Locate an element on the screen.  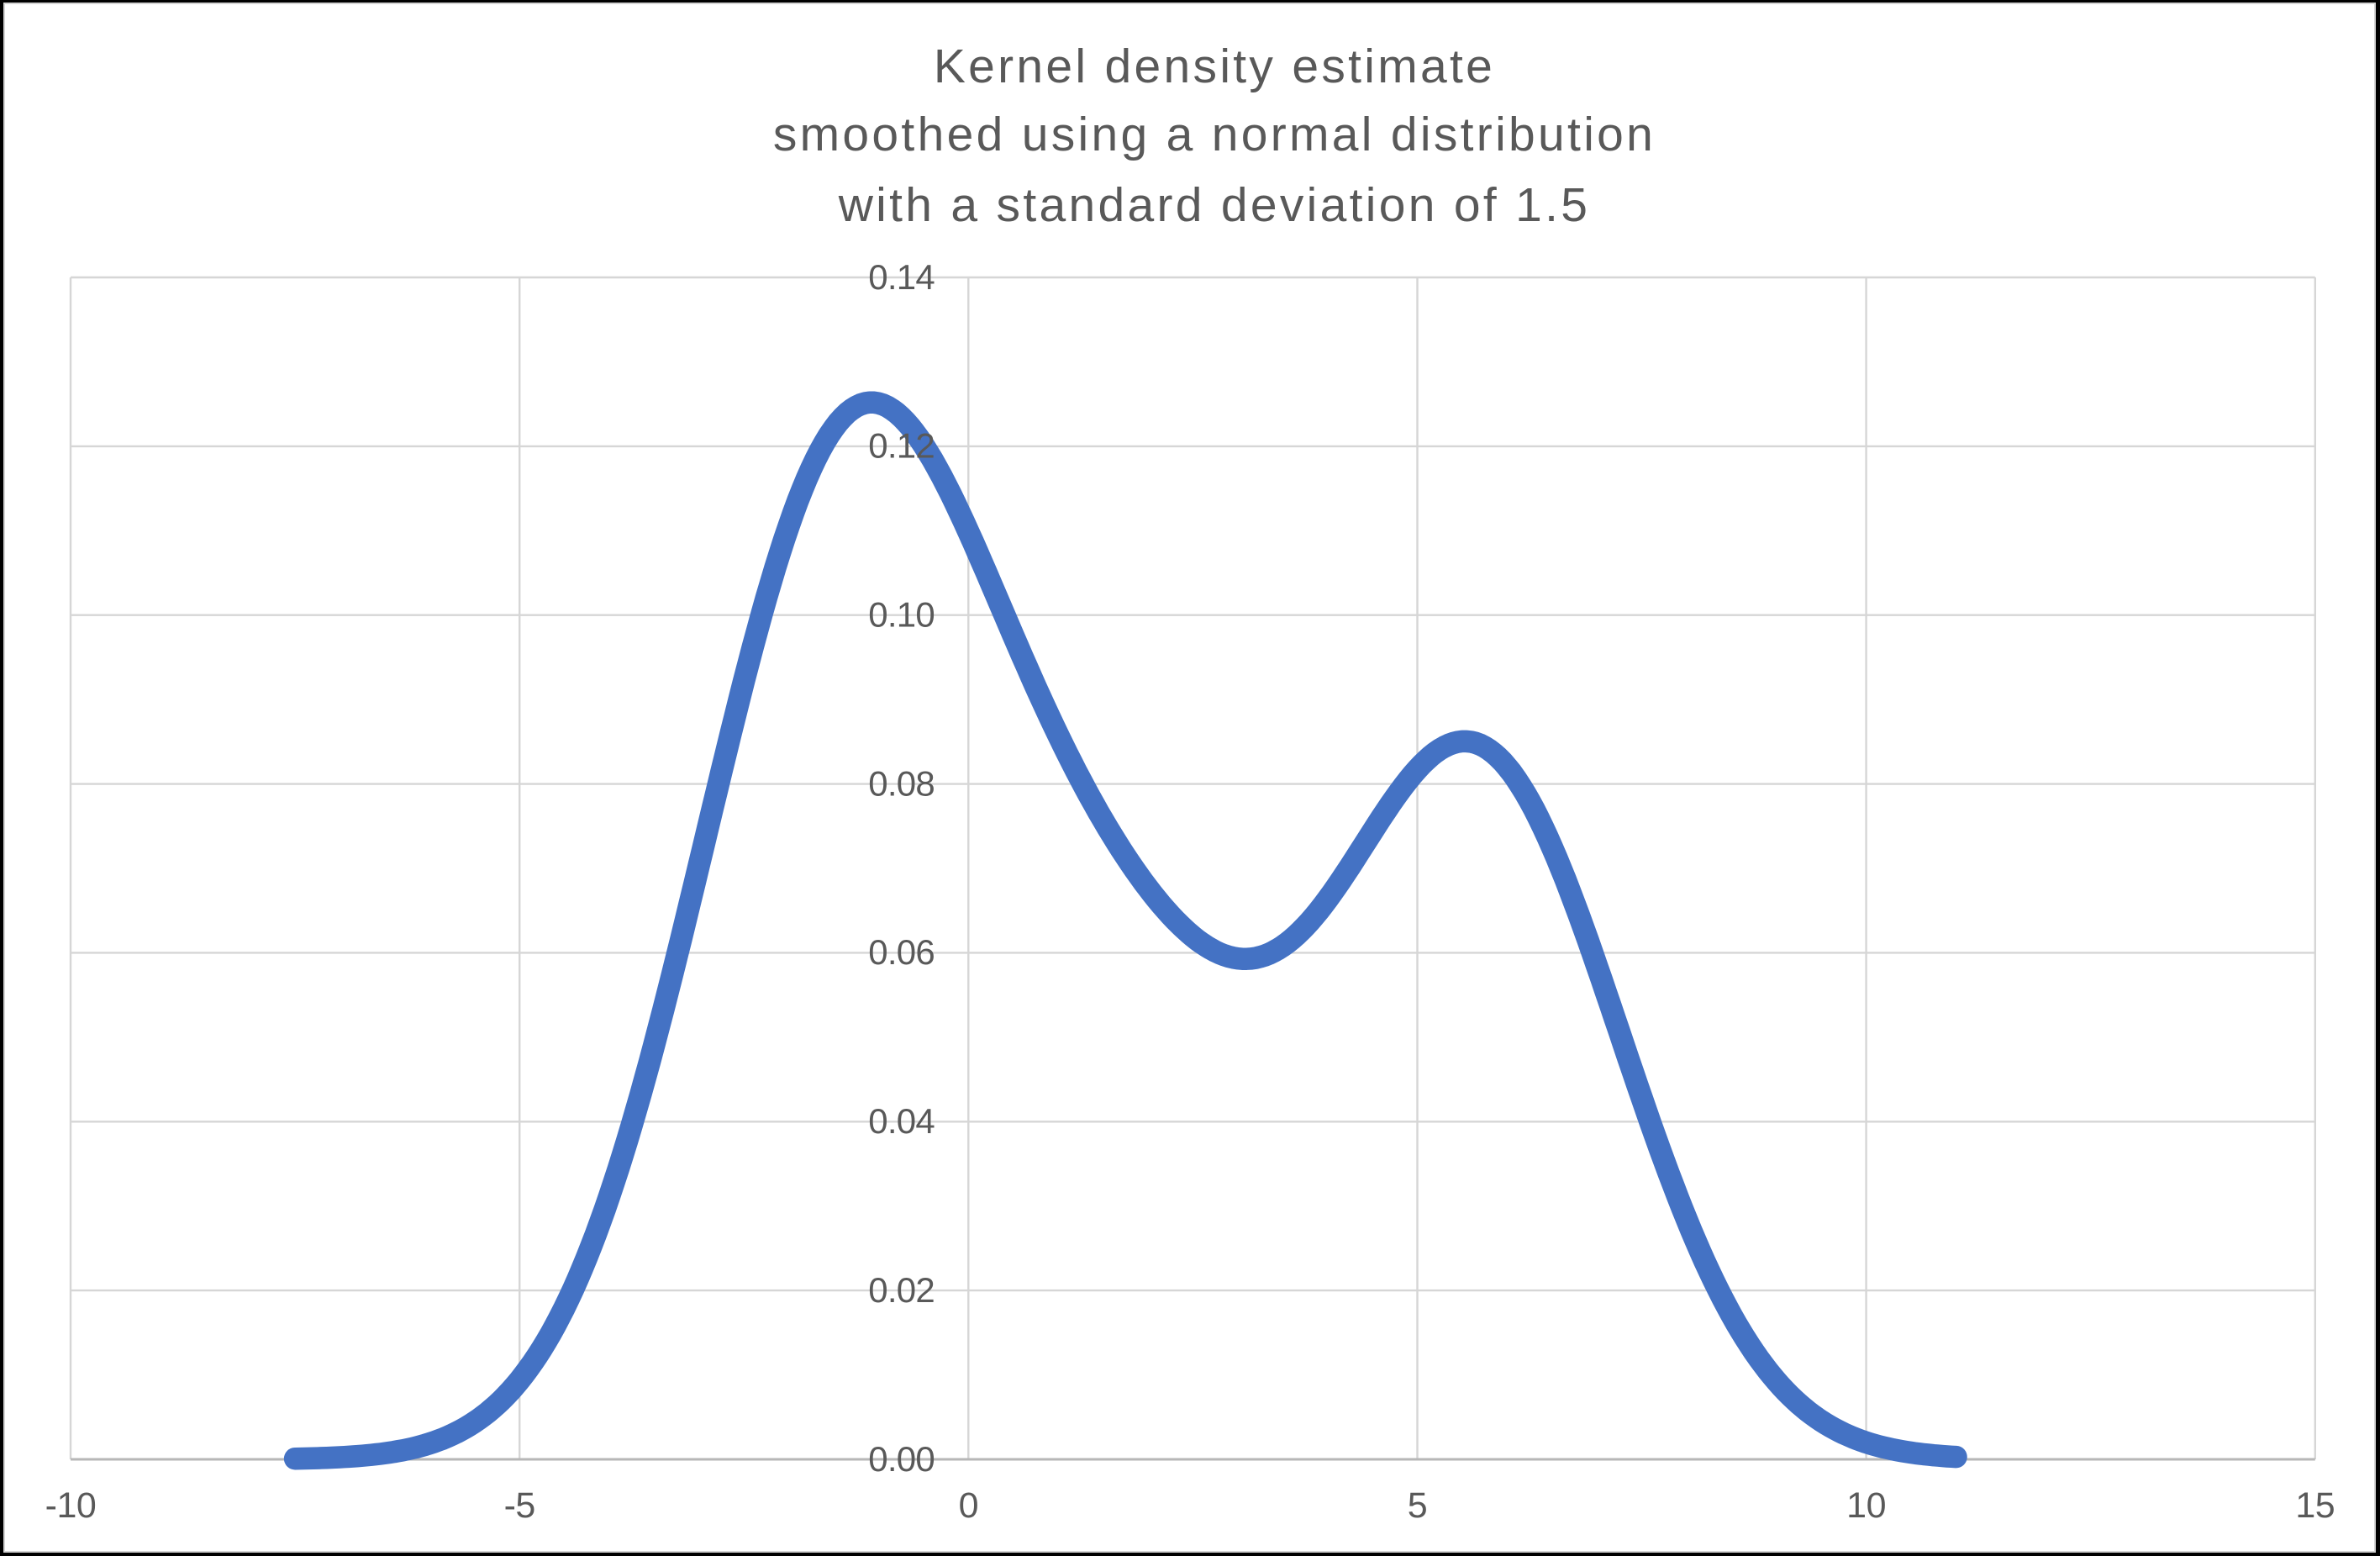
svg-text: 0.04 is located at coordinates (902, 1121).